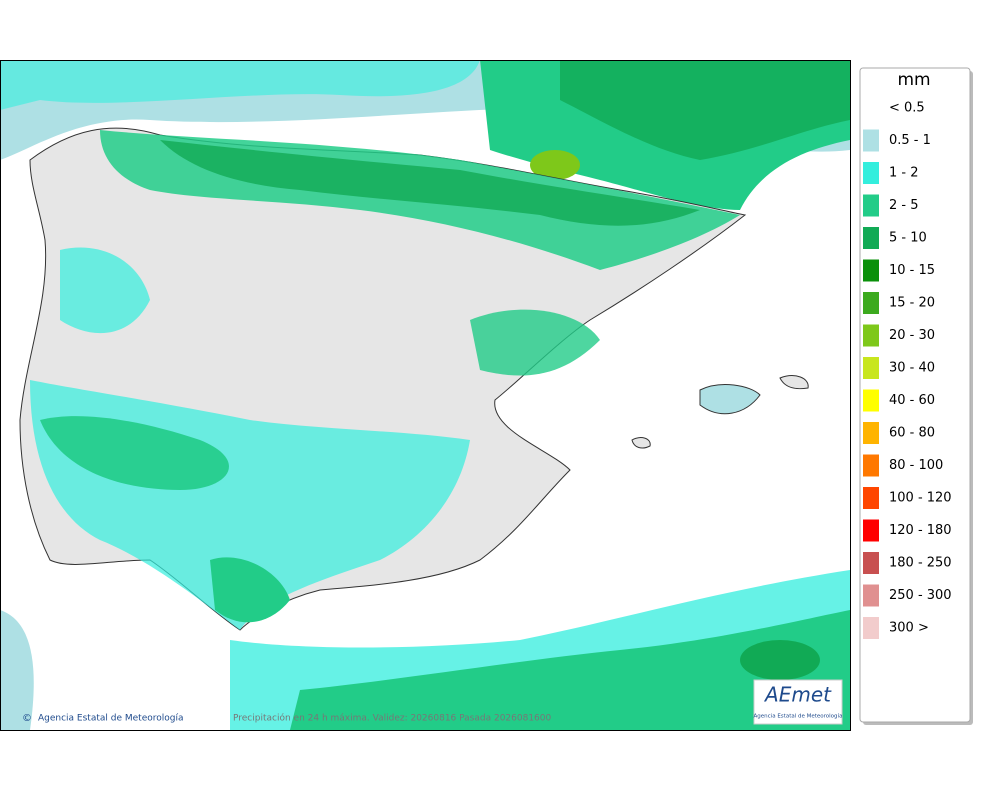 The width and height of the screenshot is (1000, 794). Describe the element at coordinates (912, 400) in the screenshot. I see `legend-label: 40 - 60` at that location.